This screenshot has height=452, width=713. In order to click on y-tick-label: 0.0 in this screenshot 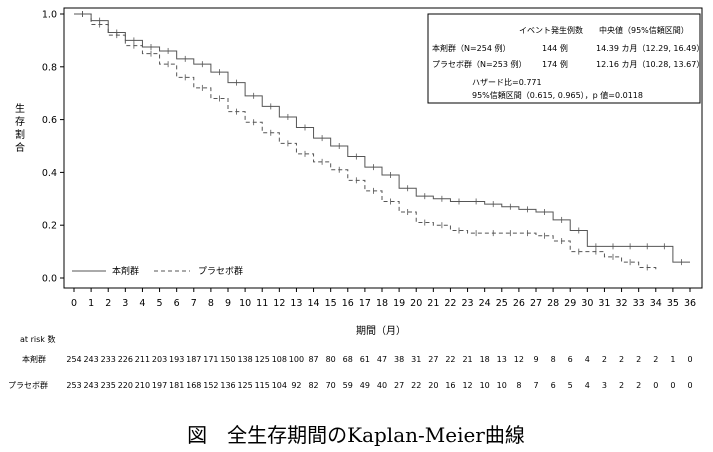, I will do `click(49, 279)`.